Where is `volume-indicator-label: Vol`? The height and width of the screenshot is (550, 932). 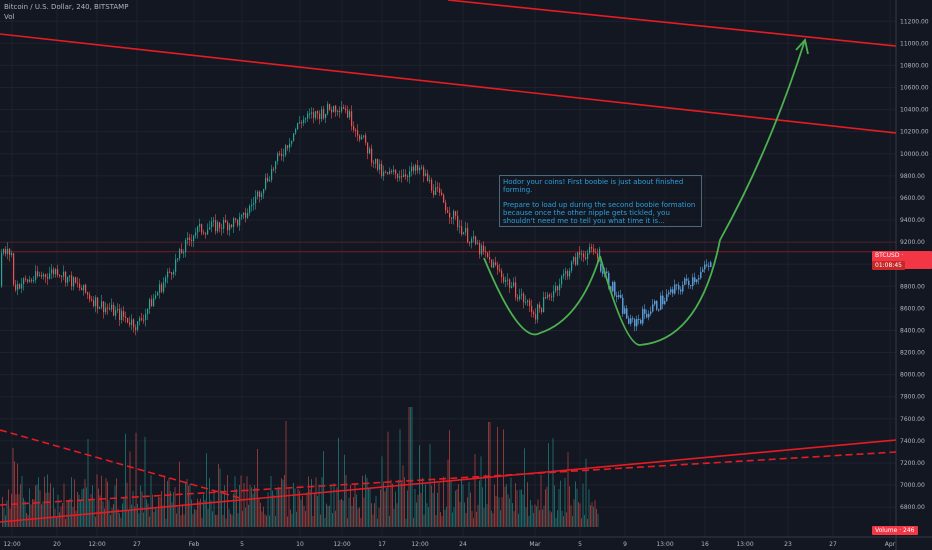 volume-indicator-label: Vol is located at coordinates (9, 17).